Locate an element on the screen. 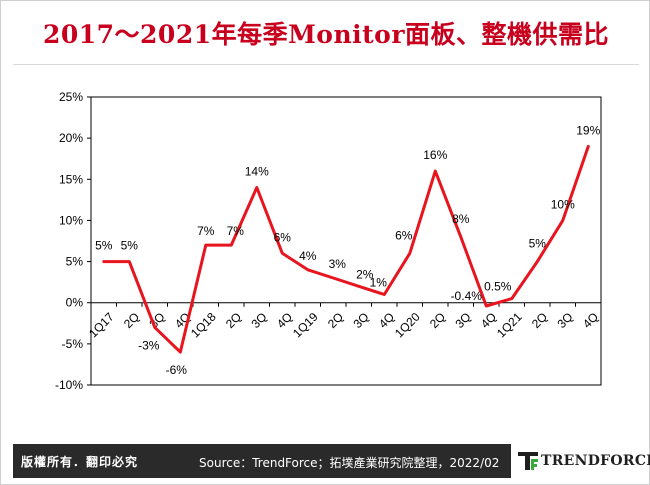 This screenshot has width=650, height=485. data-label: 0.5% is located at coordinates (498, 287).